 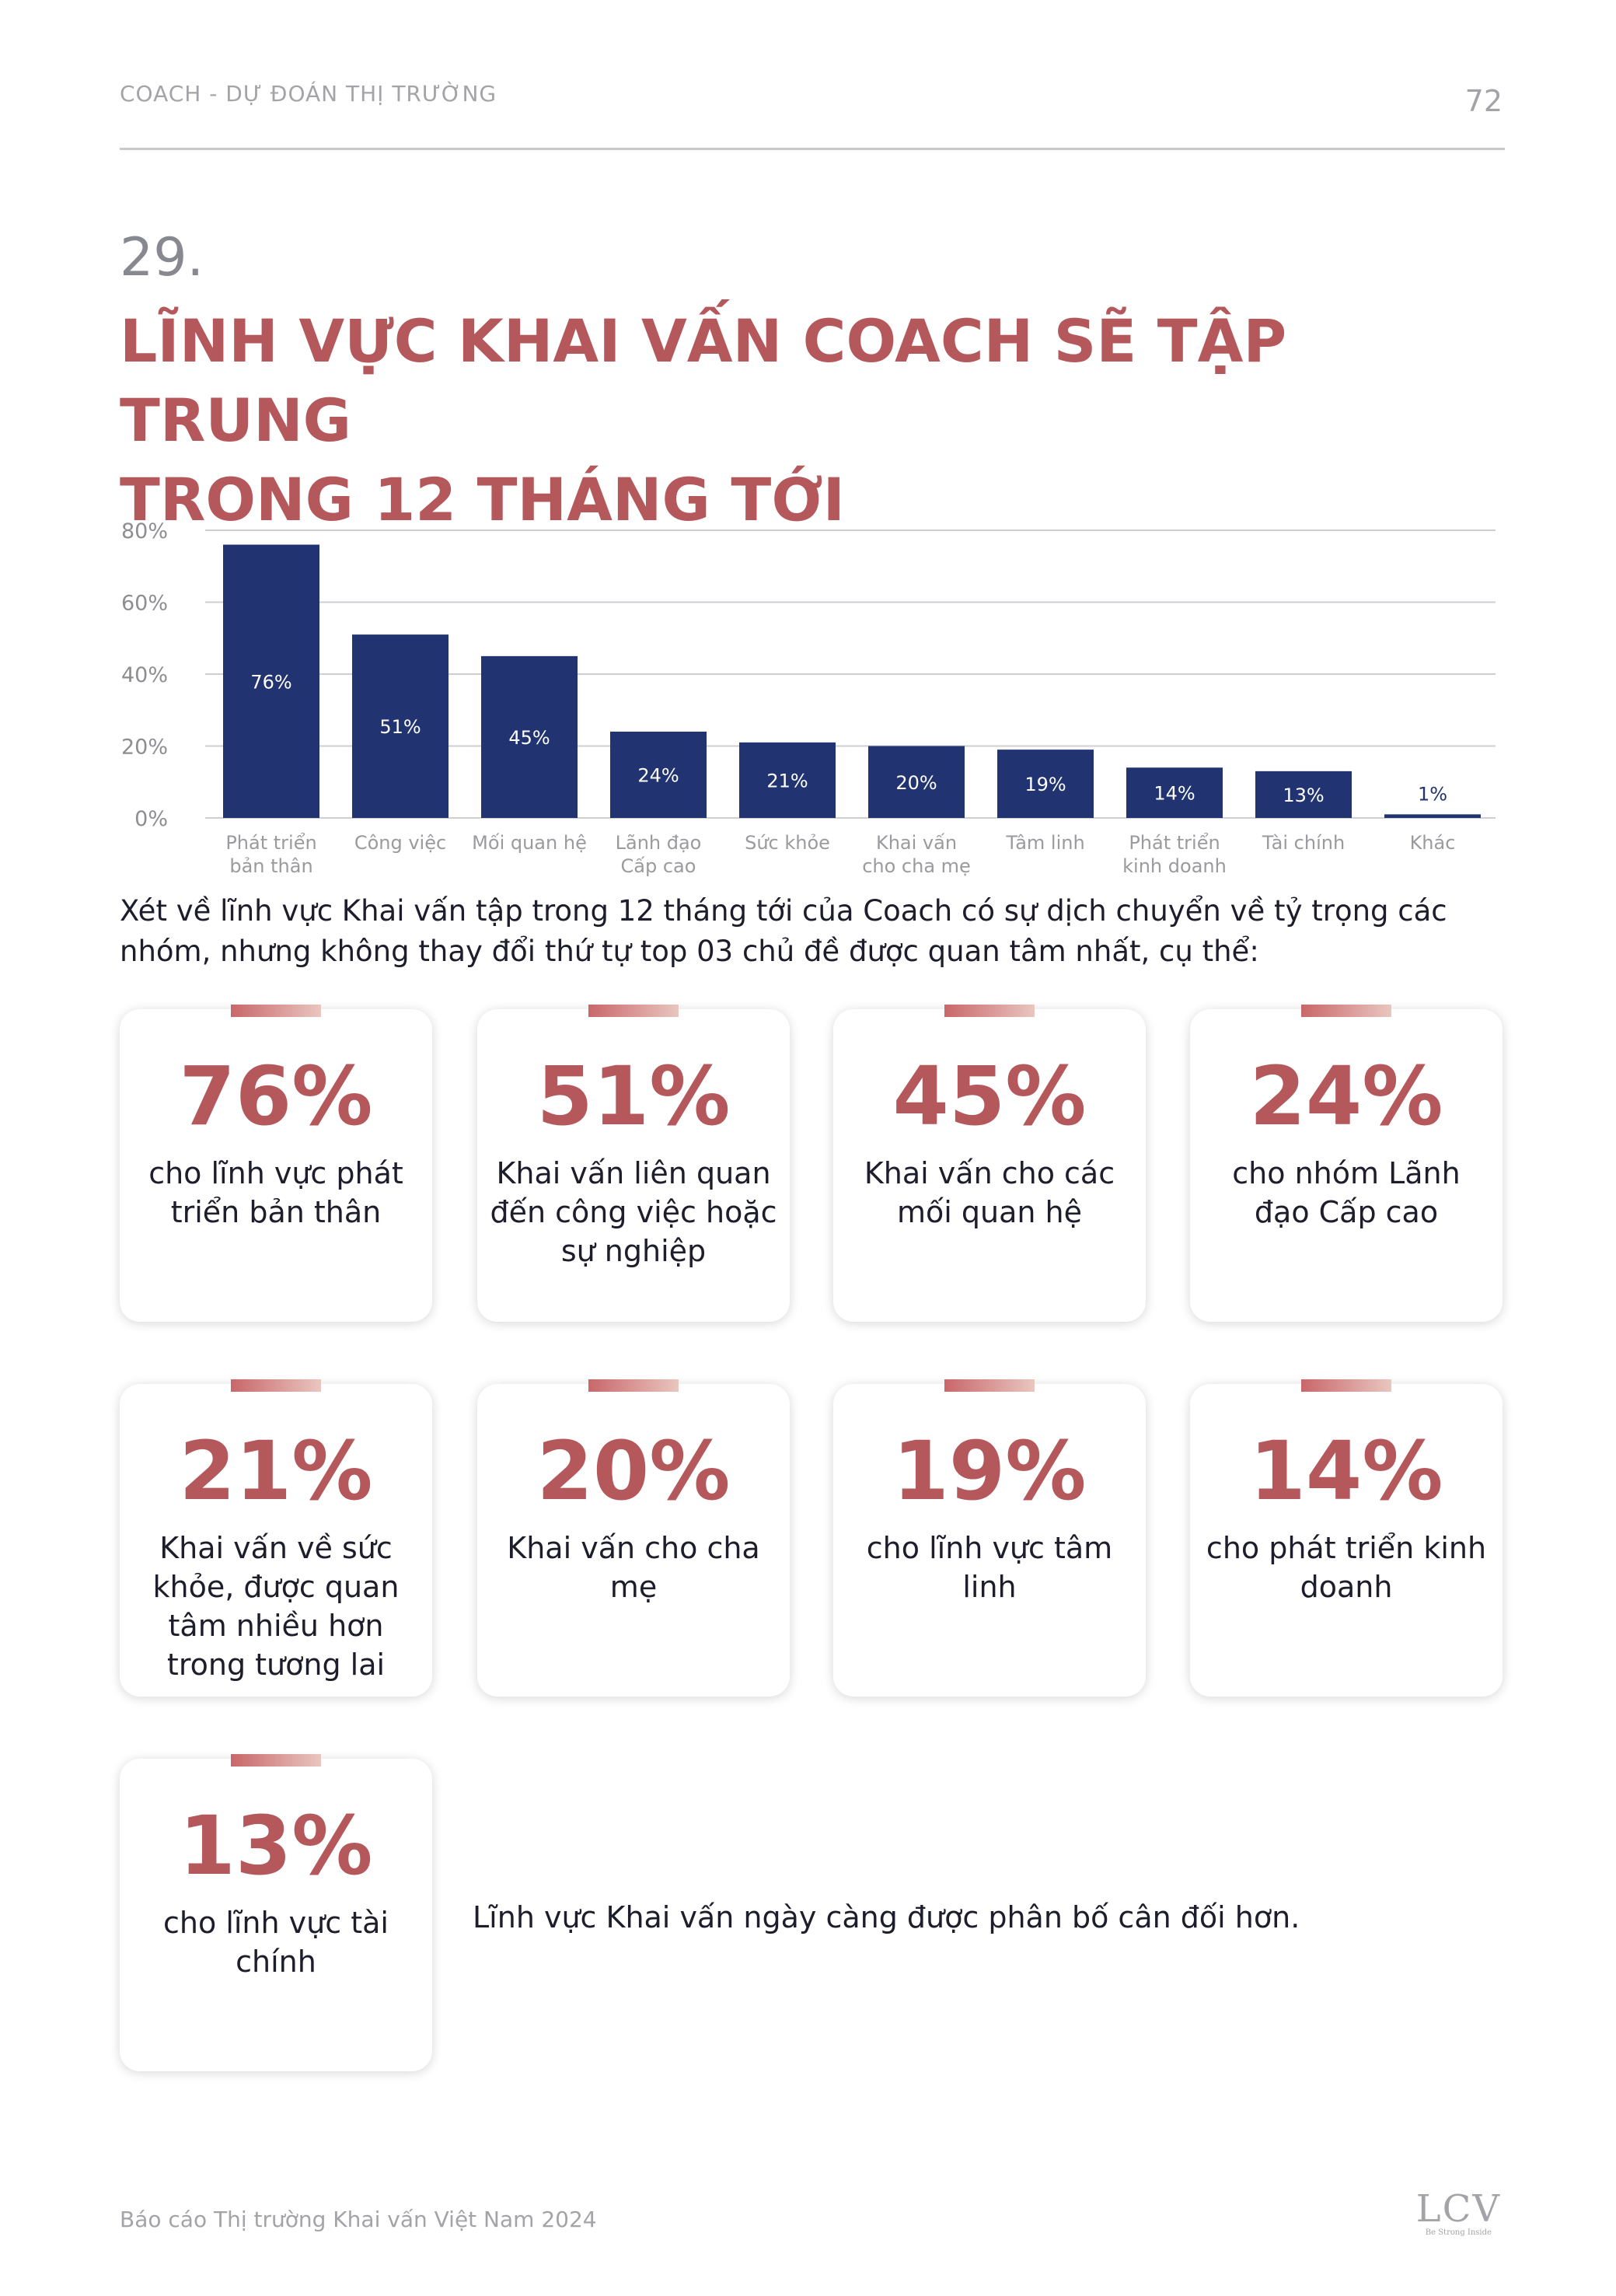 What do you see at coordinates (1432, 794) in the screenshot?
I see `bar-value-label: 1%` at bounding box center [1432, 794].